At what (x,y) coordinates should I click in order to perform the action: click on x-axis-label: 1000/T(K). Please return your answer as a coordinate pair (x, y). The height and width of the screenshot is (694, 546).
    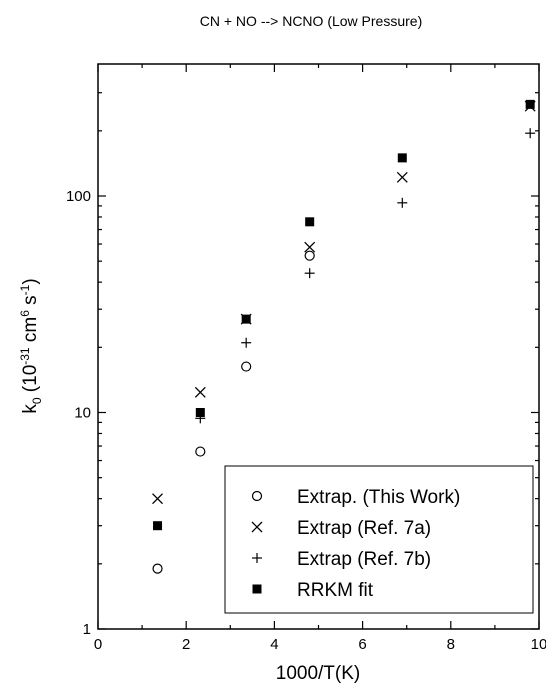
    Looking at the image, I should click on (318, 673).